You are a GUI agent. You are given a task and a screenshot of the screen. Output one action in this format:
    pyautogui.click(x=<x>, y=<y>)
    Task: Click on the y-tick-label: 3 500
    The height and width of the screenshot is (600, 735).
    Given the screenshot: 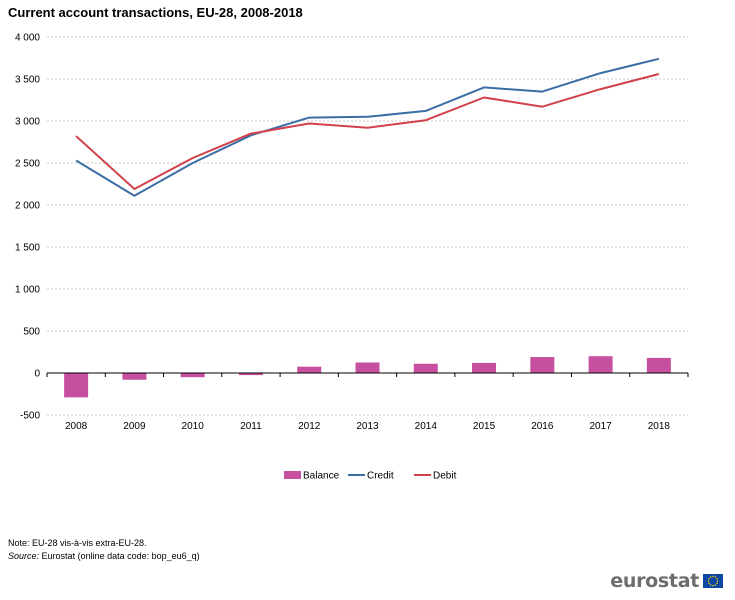 What is the action you would take?
    pyautogui.click(x=27, y=80)
    